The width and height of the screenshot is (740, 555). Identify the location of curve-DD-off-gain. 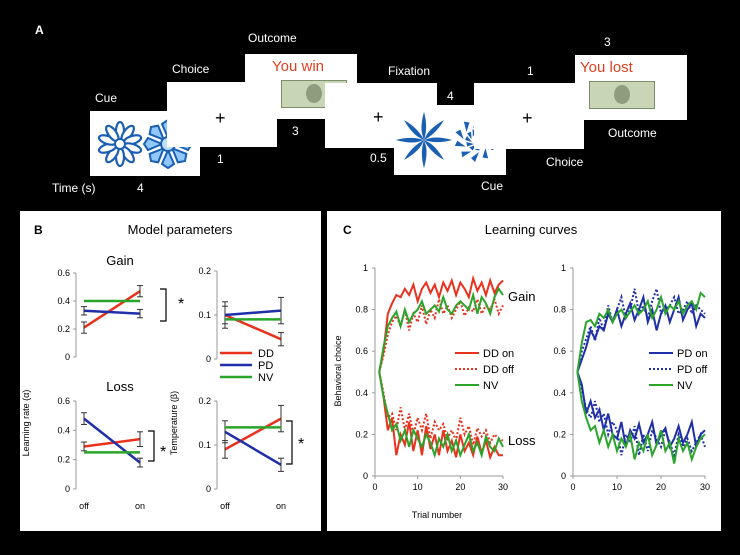
(441, 334).